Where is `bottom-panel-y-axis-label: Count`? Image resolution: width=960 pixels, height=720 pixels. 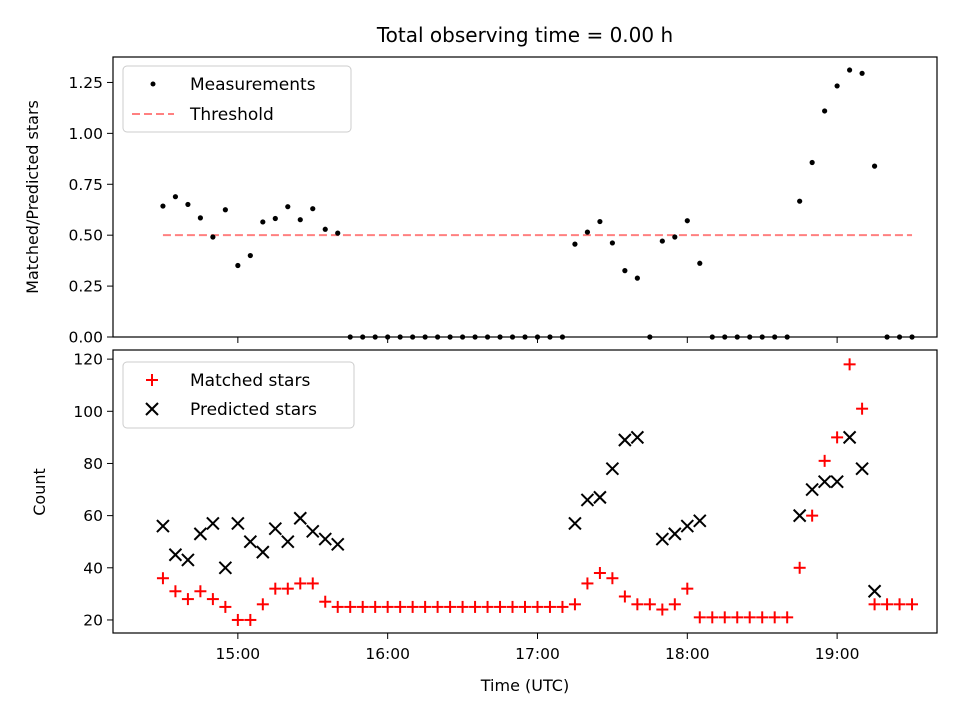
bottom-panel-y-axis-label: Count is located at coordinates (39, 492).